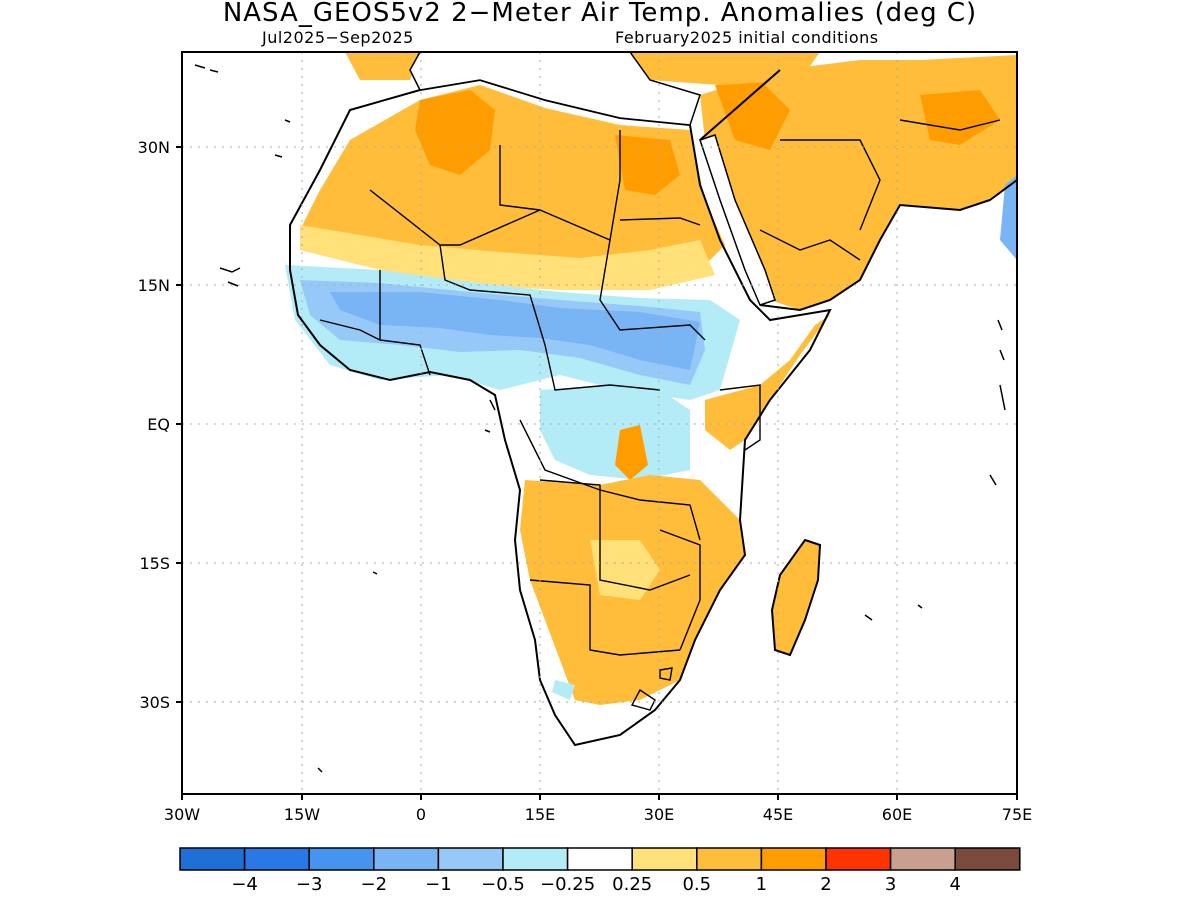 This screenshot has width=1200, height=900. Describe the element at coordinates (737, 220) in the screenshot. I see `red-sea` at that location.